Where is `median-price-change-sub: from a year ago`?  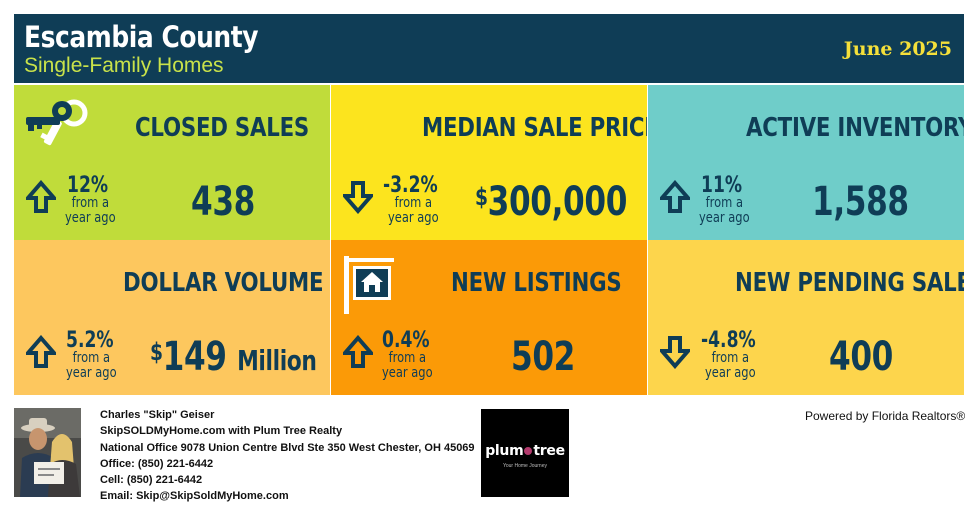
median-price-change-sub: from a year ago is located at coordinates (413, 211).